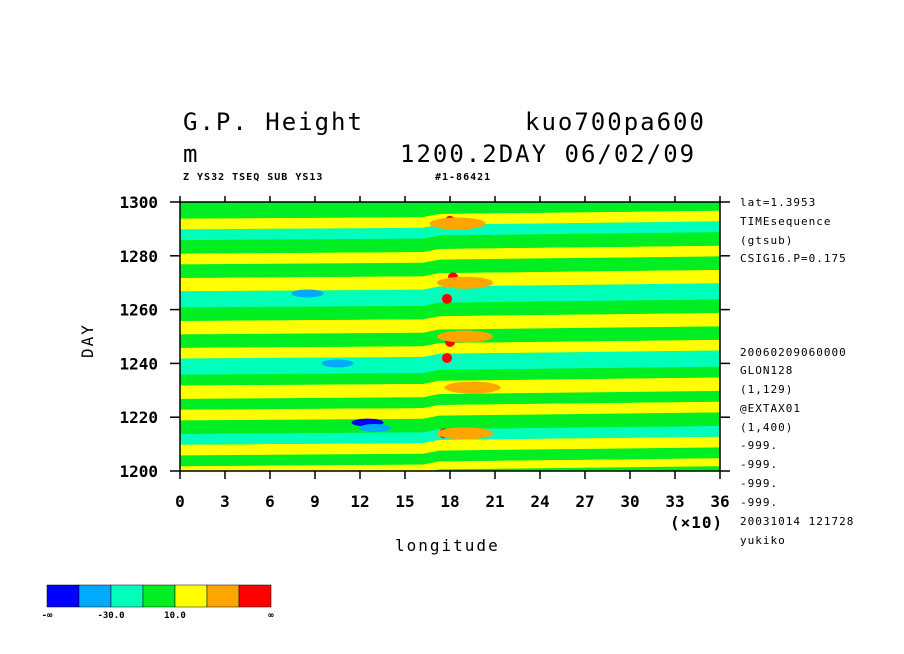 The height and width of the screenshot is (654, 904). I want to click on y-tick-label: 1220, so click(138, 417).